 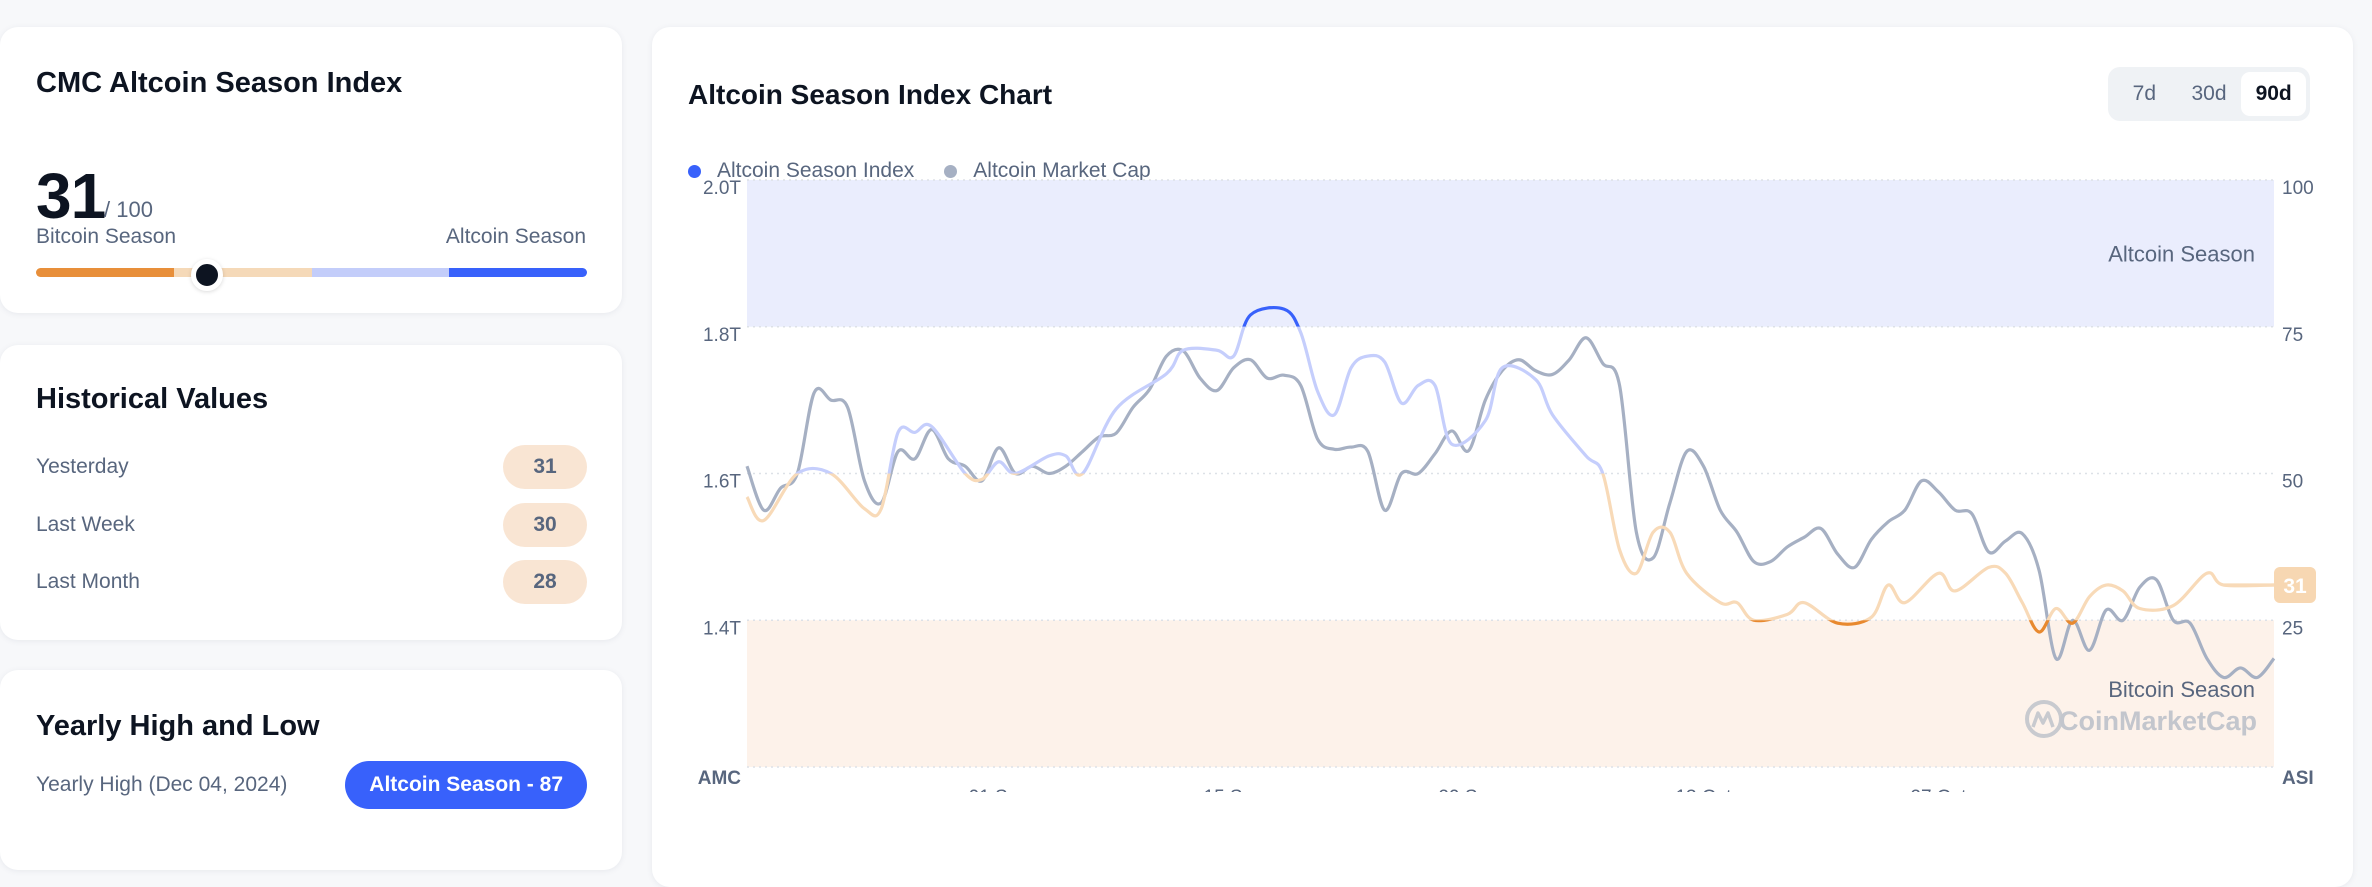 What do you see at coordinates (951, 171) in the screenshot?
I see `legend-dot-mcap` at bounding box center [951, 171].